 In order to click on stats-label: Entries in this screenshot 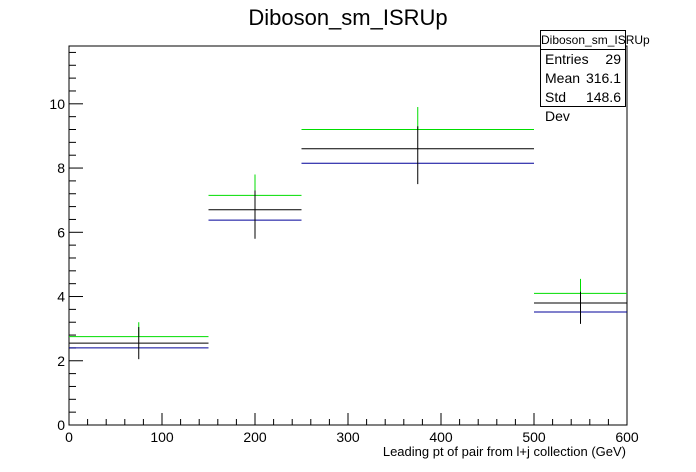, I will do `click(567, 59)`.